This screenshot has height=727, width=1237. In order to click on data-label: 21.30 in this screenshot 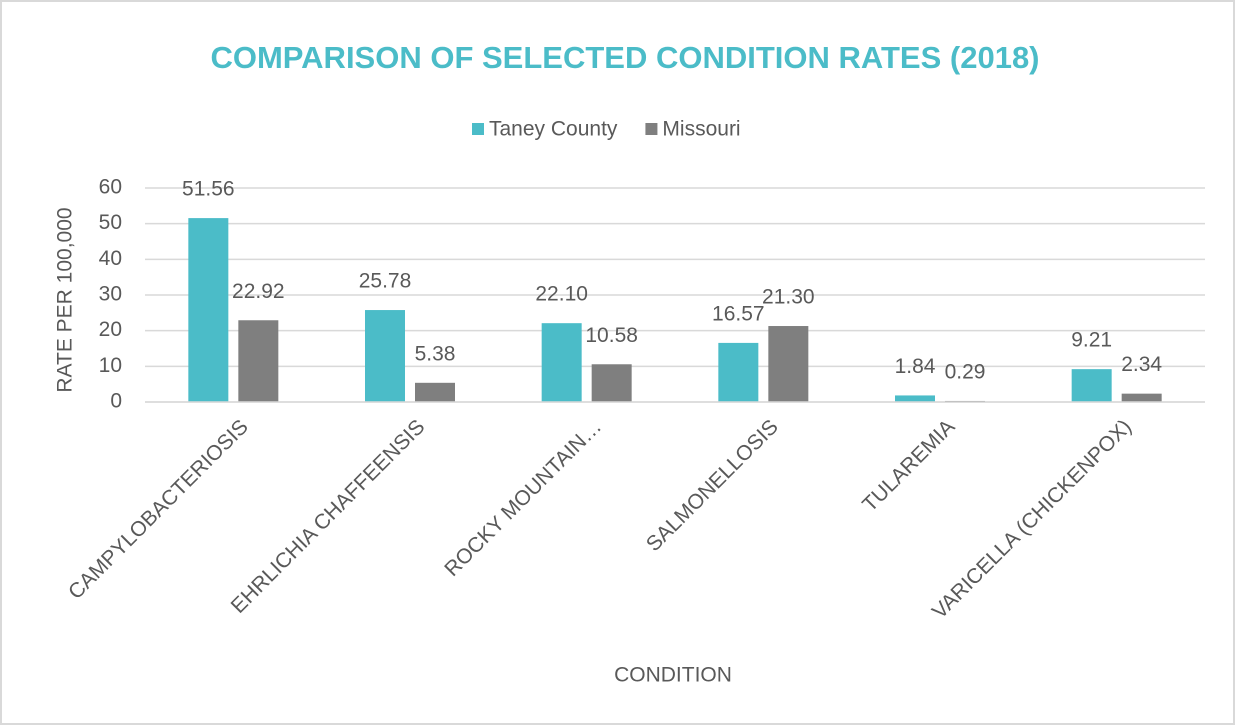, I will do `click(788, 297)`.